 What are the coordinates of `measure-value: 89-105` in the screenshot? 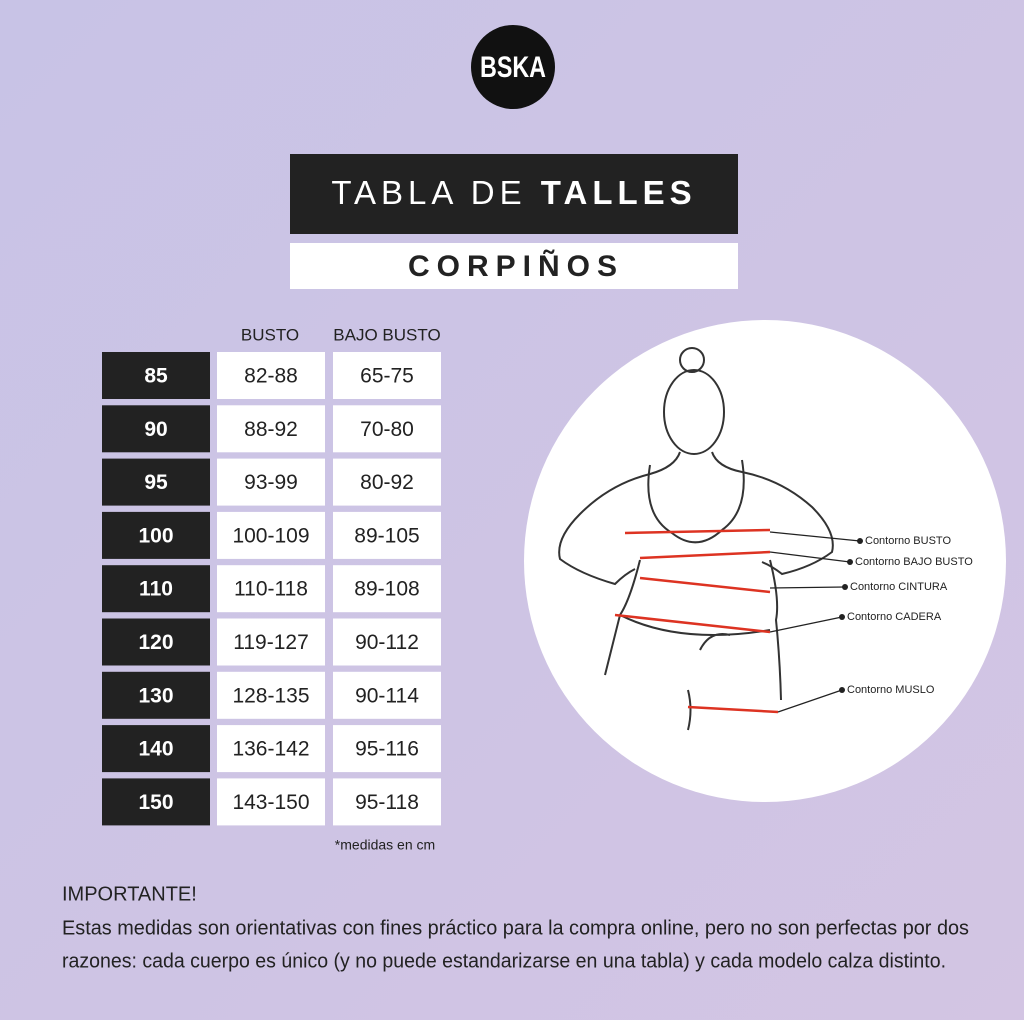 It's located at (386, 535).